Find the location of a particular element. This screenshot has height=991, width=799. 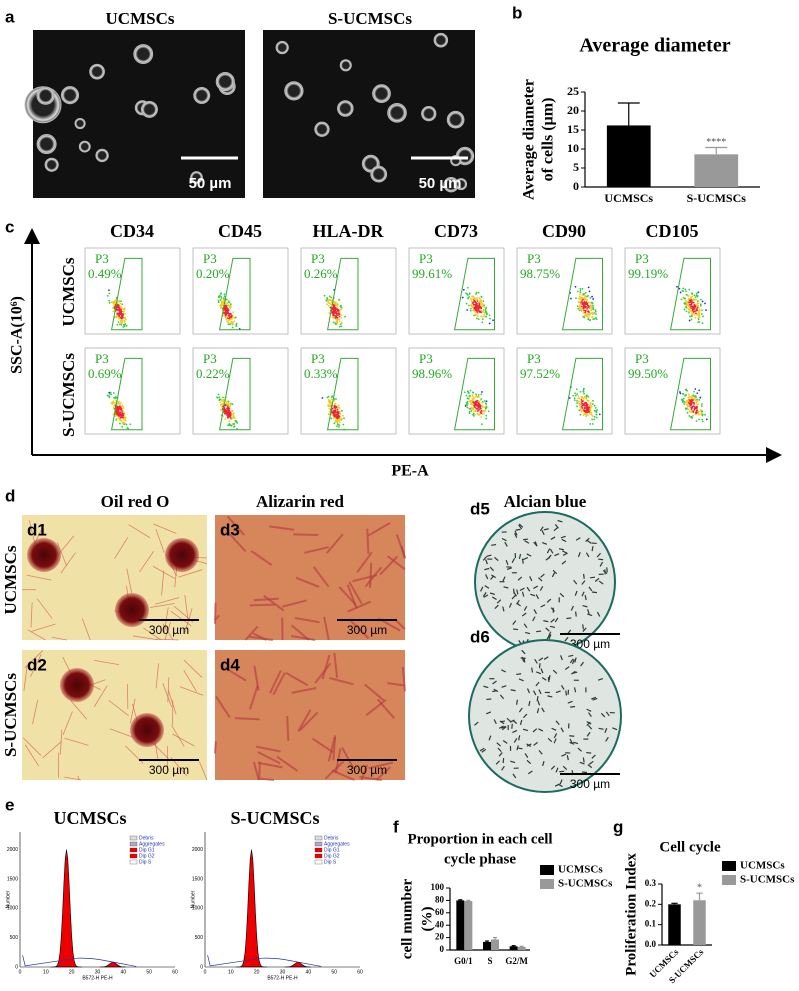

x-tick-label: 20 is located at coordinates (72, 972).